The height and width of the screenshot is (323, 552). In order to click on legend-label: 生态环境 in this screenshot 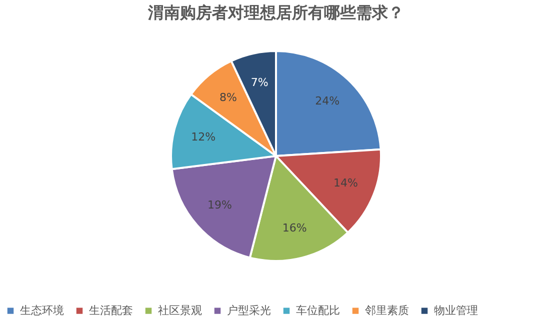, I will do `click(42, 310)`.